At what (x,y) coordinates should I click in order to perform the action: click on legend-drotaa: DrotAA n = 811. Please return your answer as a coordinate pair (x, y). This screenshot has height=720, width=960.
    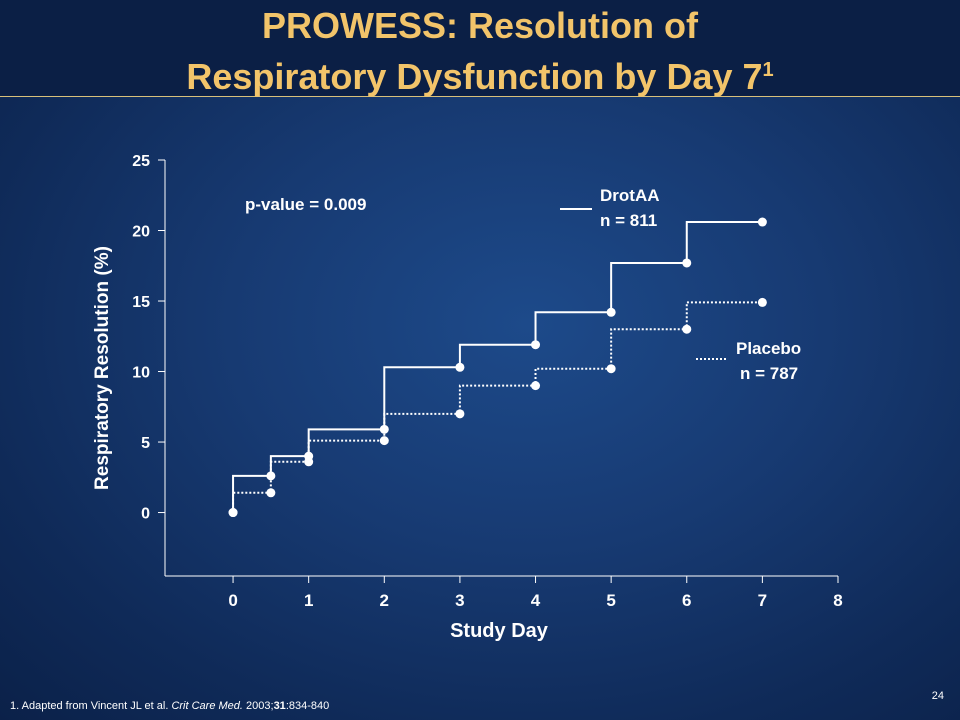
    Looking at the image, I should click on (610, 208).